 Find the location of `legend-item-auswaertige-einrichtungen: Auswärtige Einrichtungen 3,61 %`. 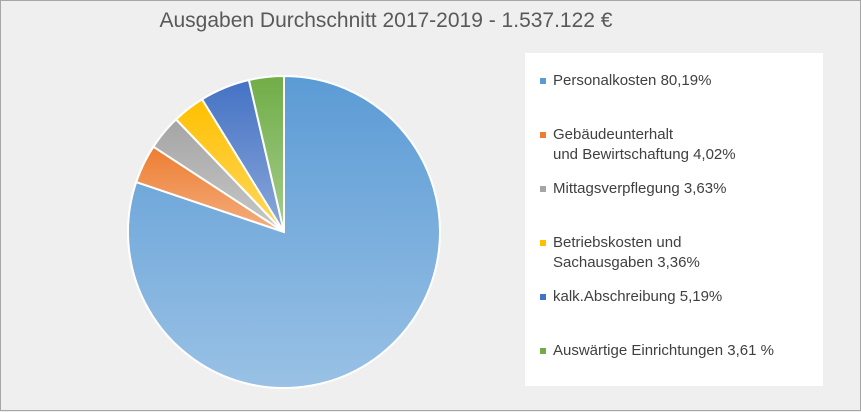

legend-item-auswaertige-einrichtungen: Auswärtige Einrichtungen 3,61 % is located at coordinates (657, 351).